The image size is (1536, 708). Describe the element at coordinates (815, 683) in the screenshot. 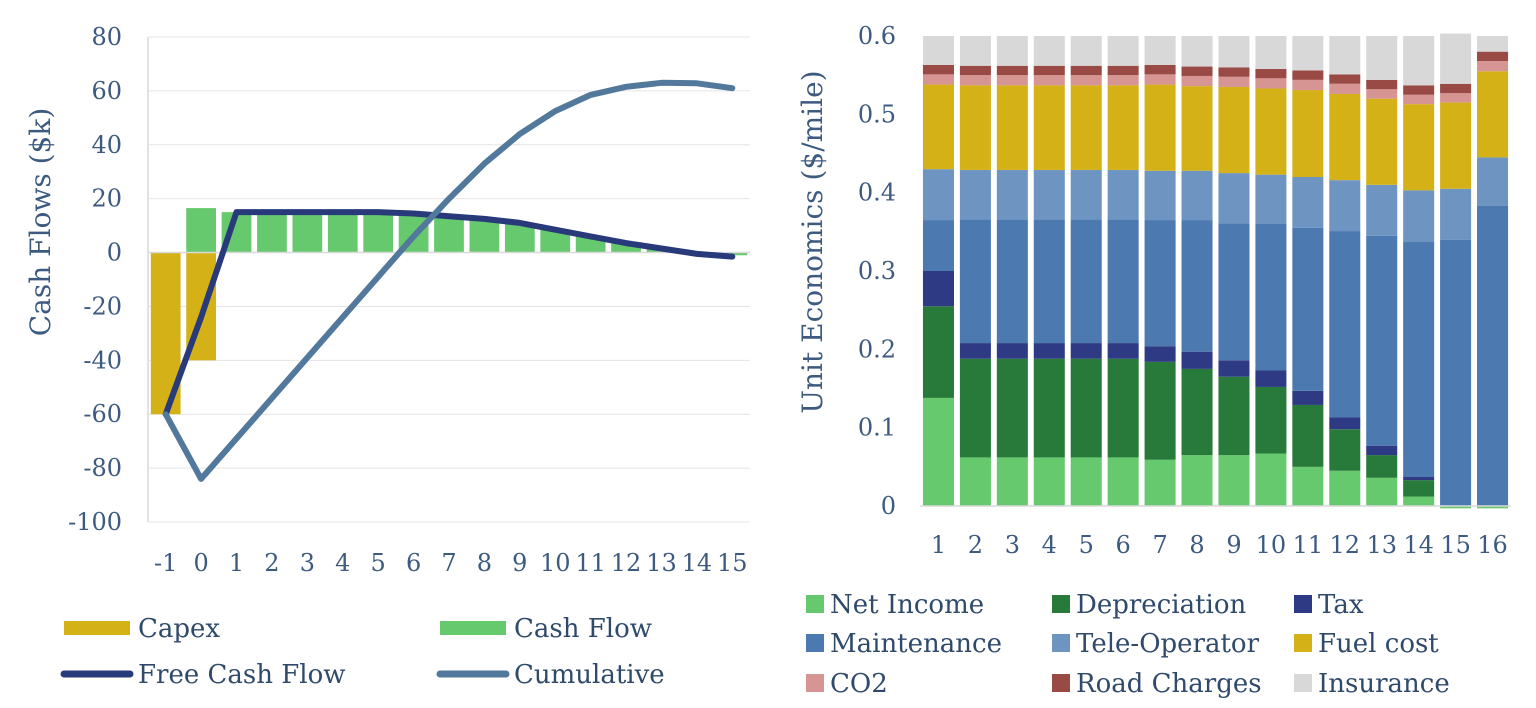

I see `legend-swatch-co2` at that location.